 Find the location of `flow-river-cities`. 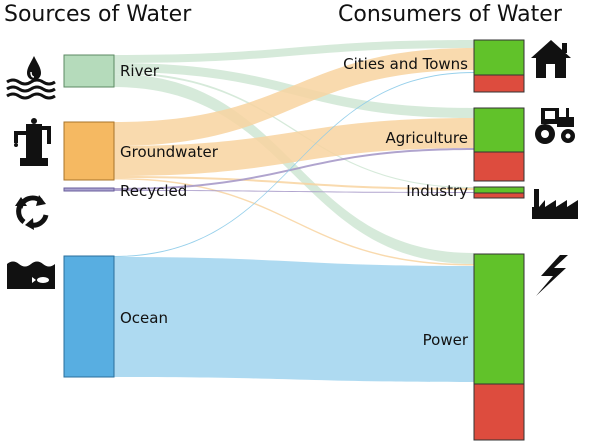

flow-river-cities is located at coordinates (294, 51).